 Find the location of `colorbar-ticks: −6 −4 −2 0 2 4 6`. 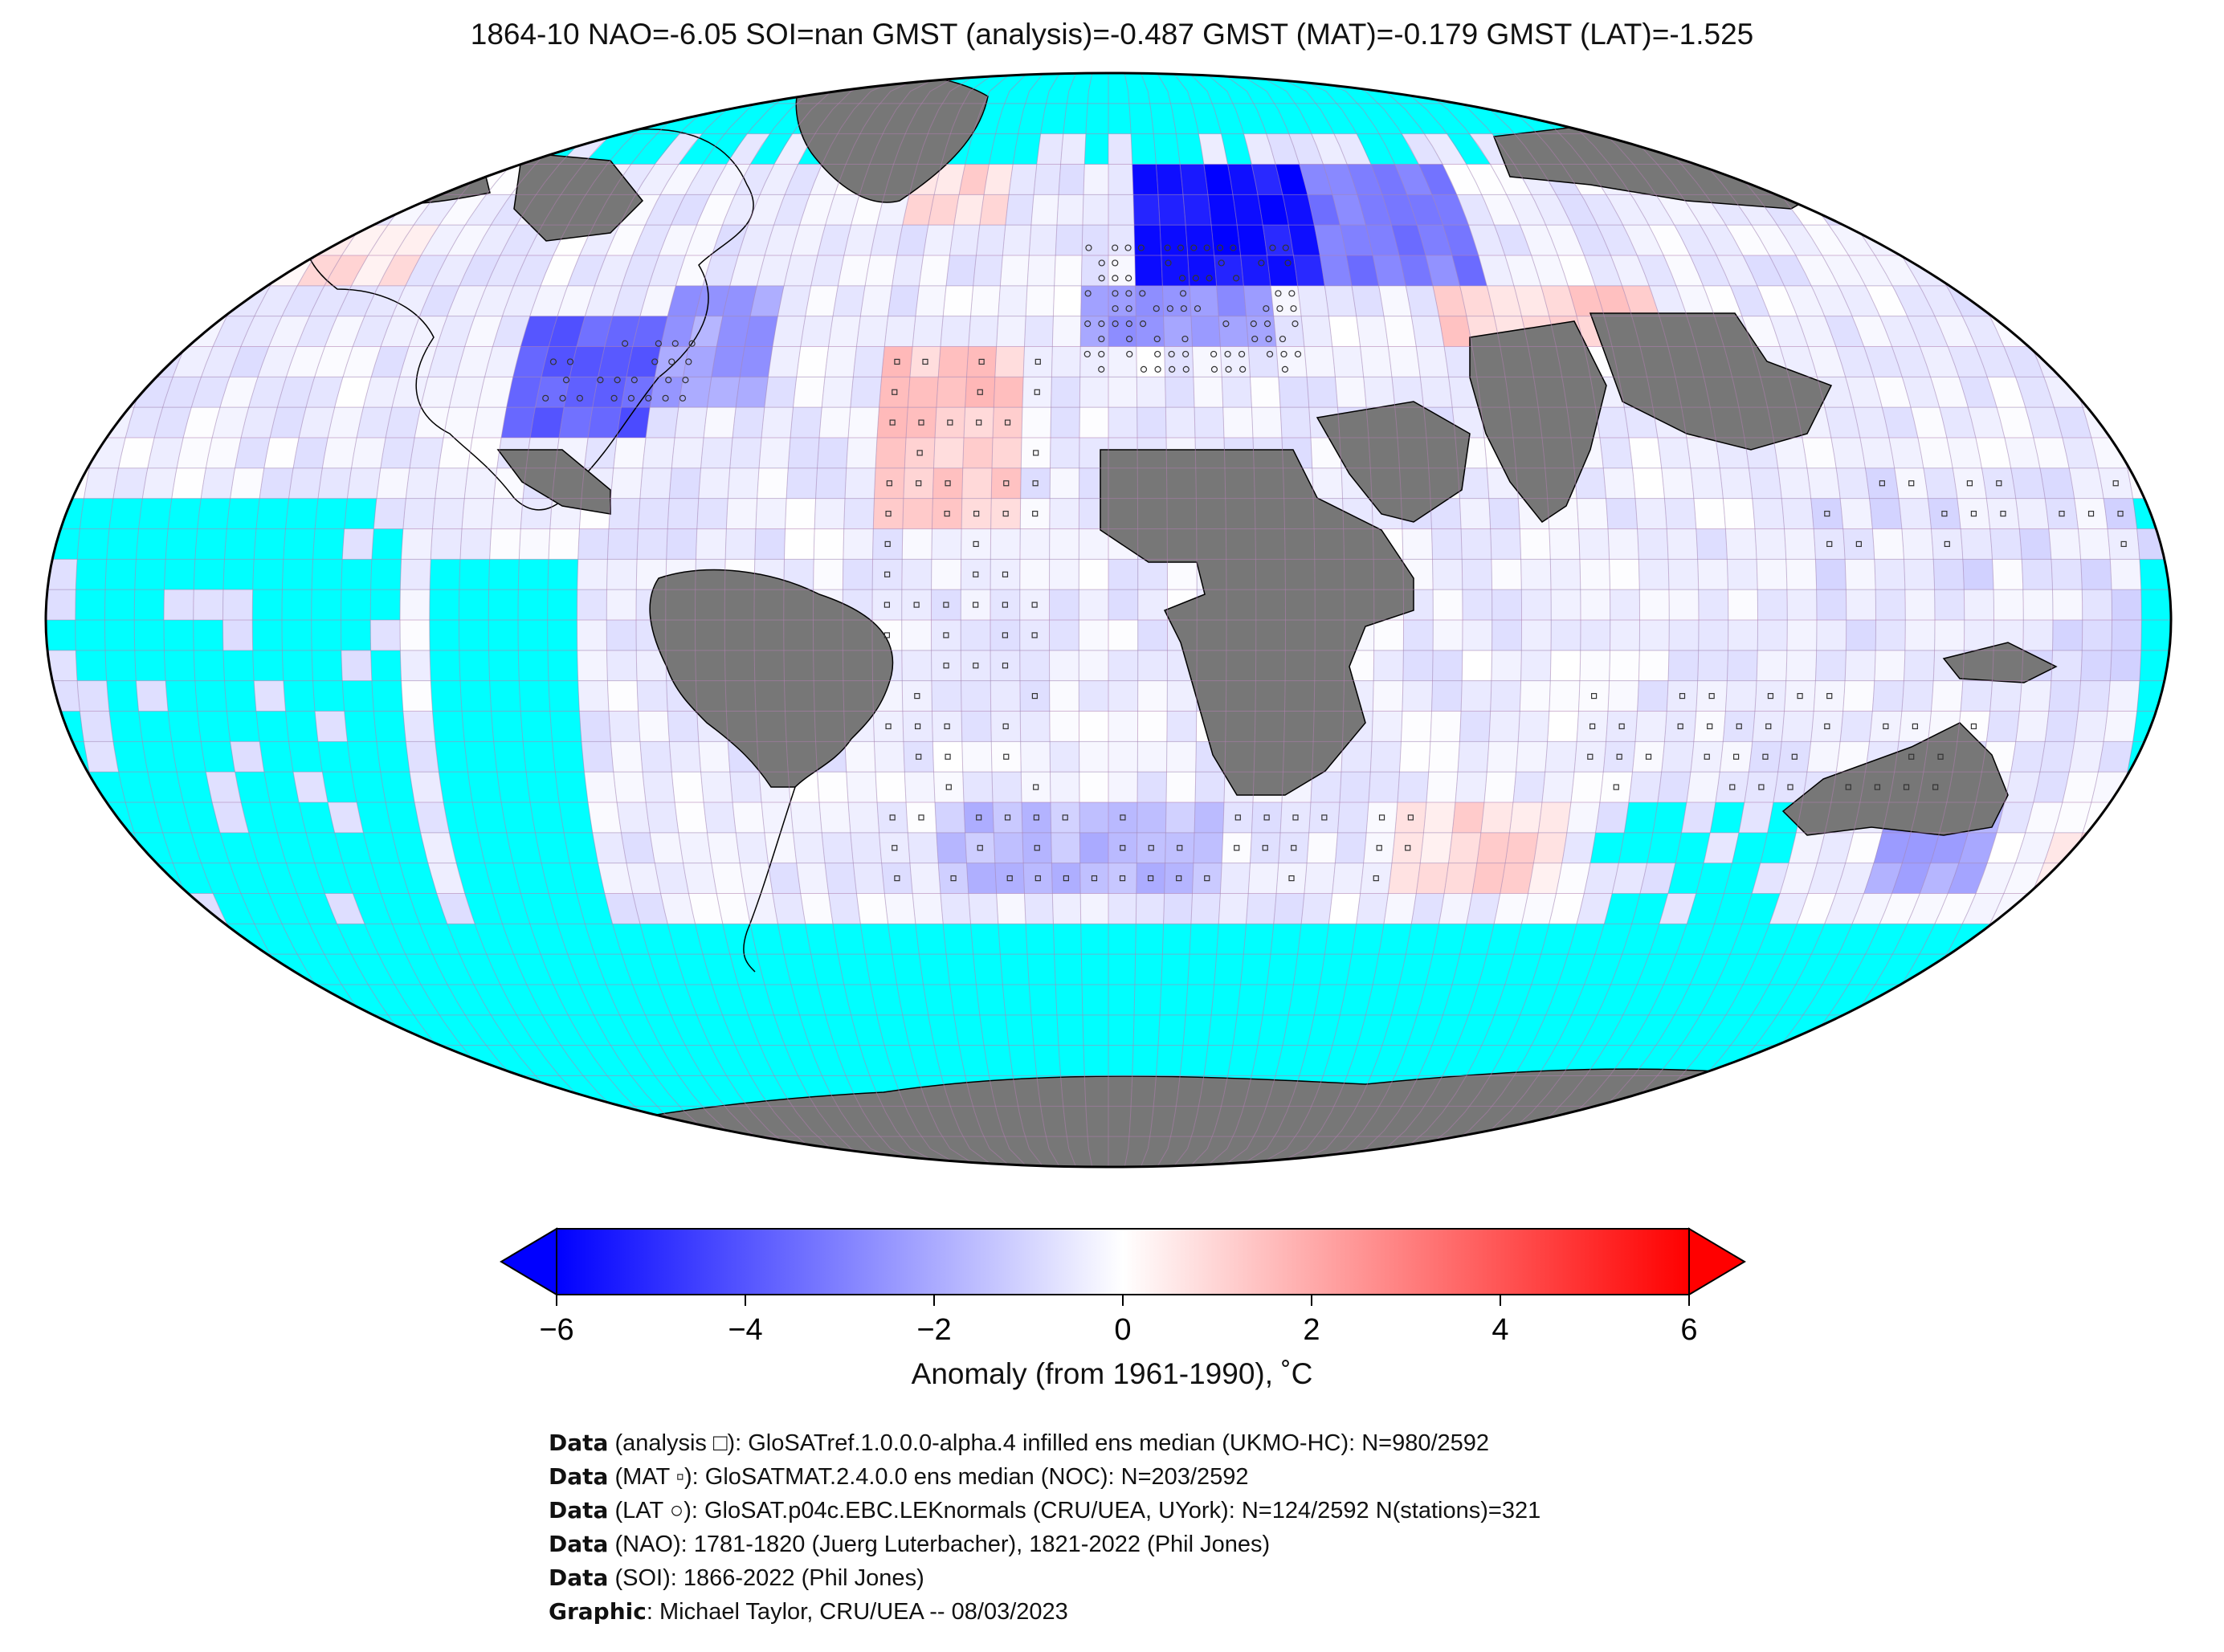

colorbar-ticks: −6 −4 −2 0 2 4 6 is located at coordinates (1118, 1321).